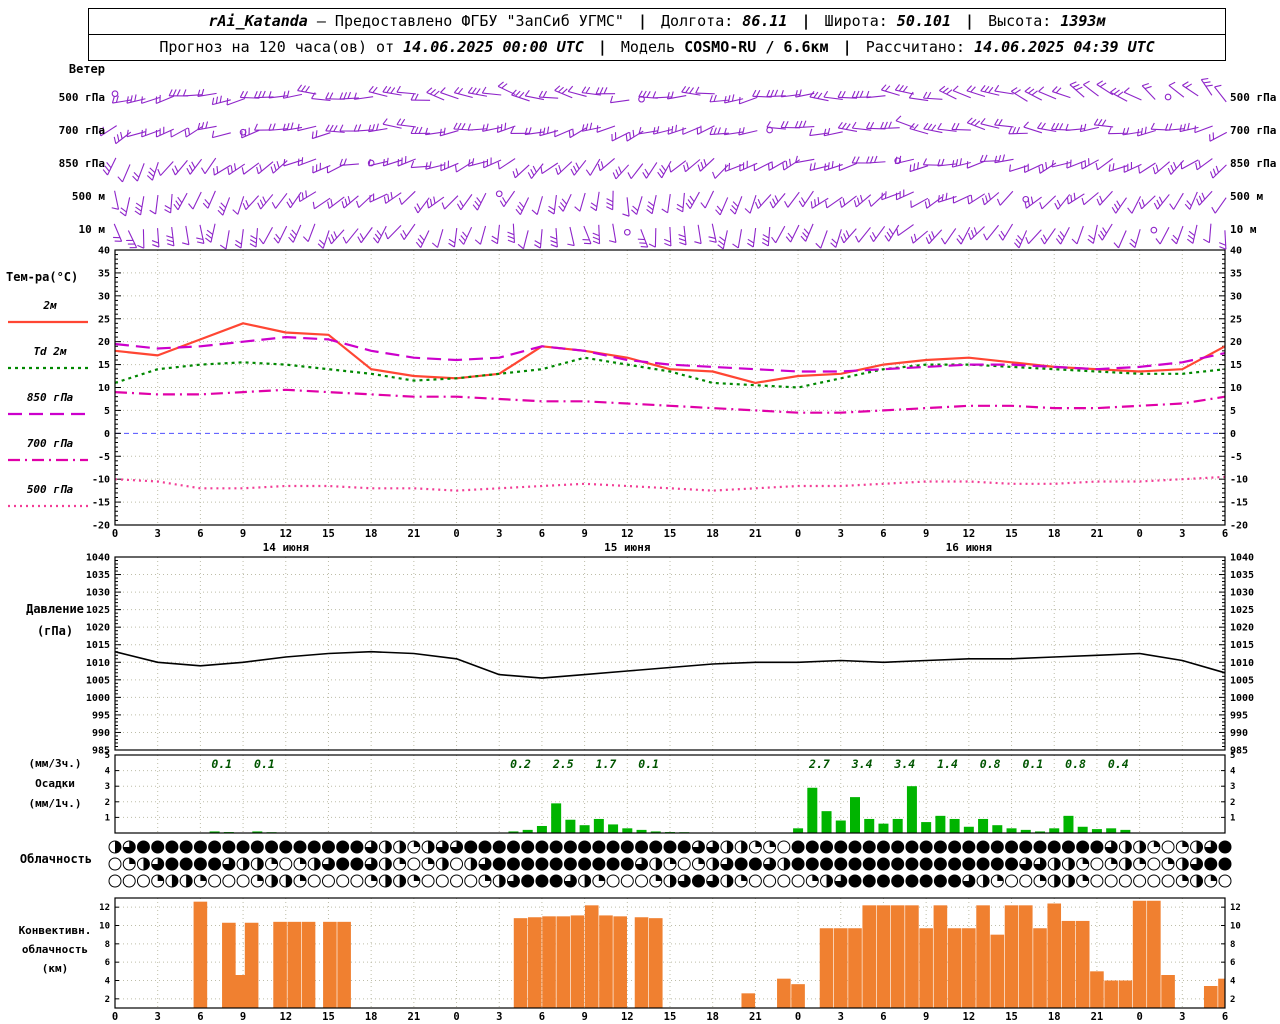  I want to click on wind-level-850hpa-left: 850 гПа, so click(81, 163).